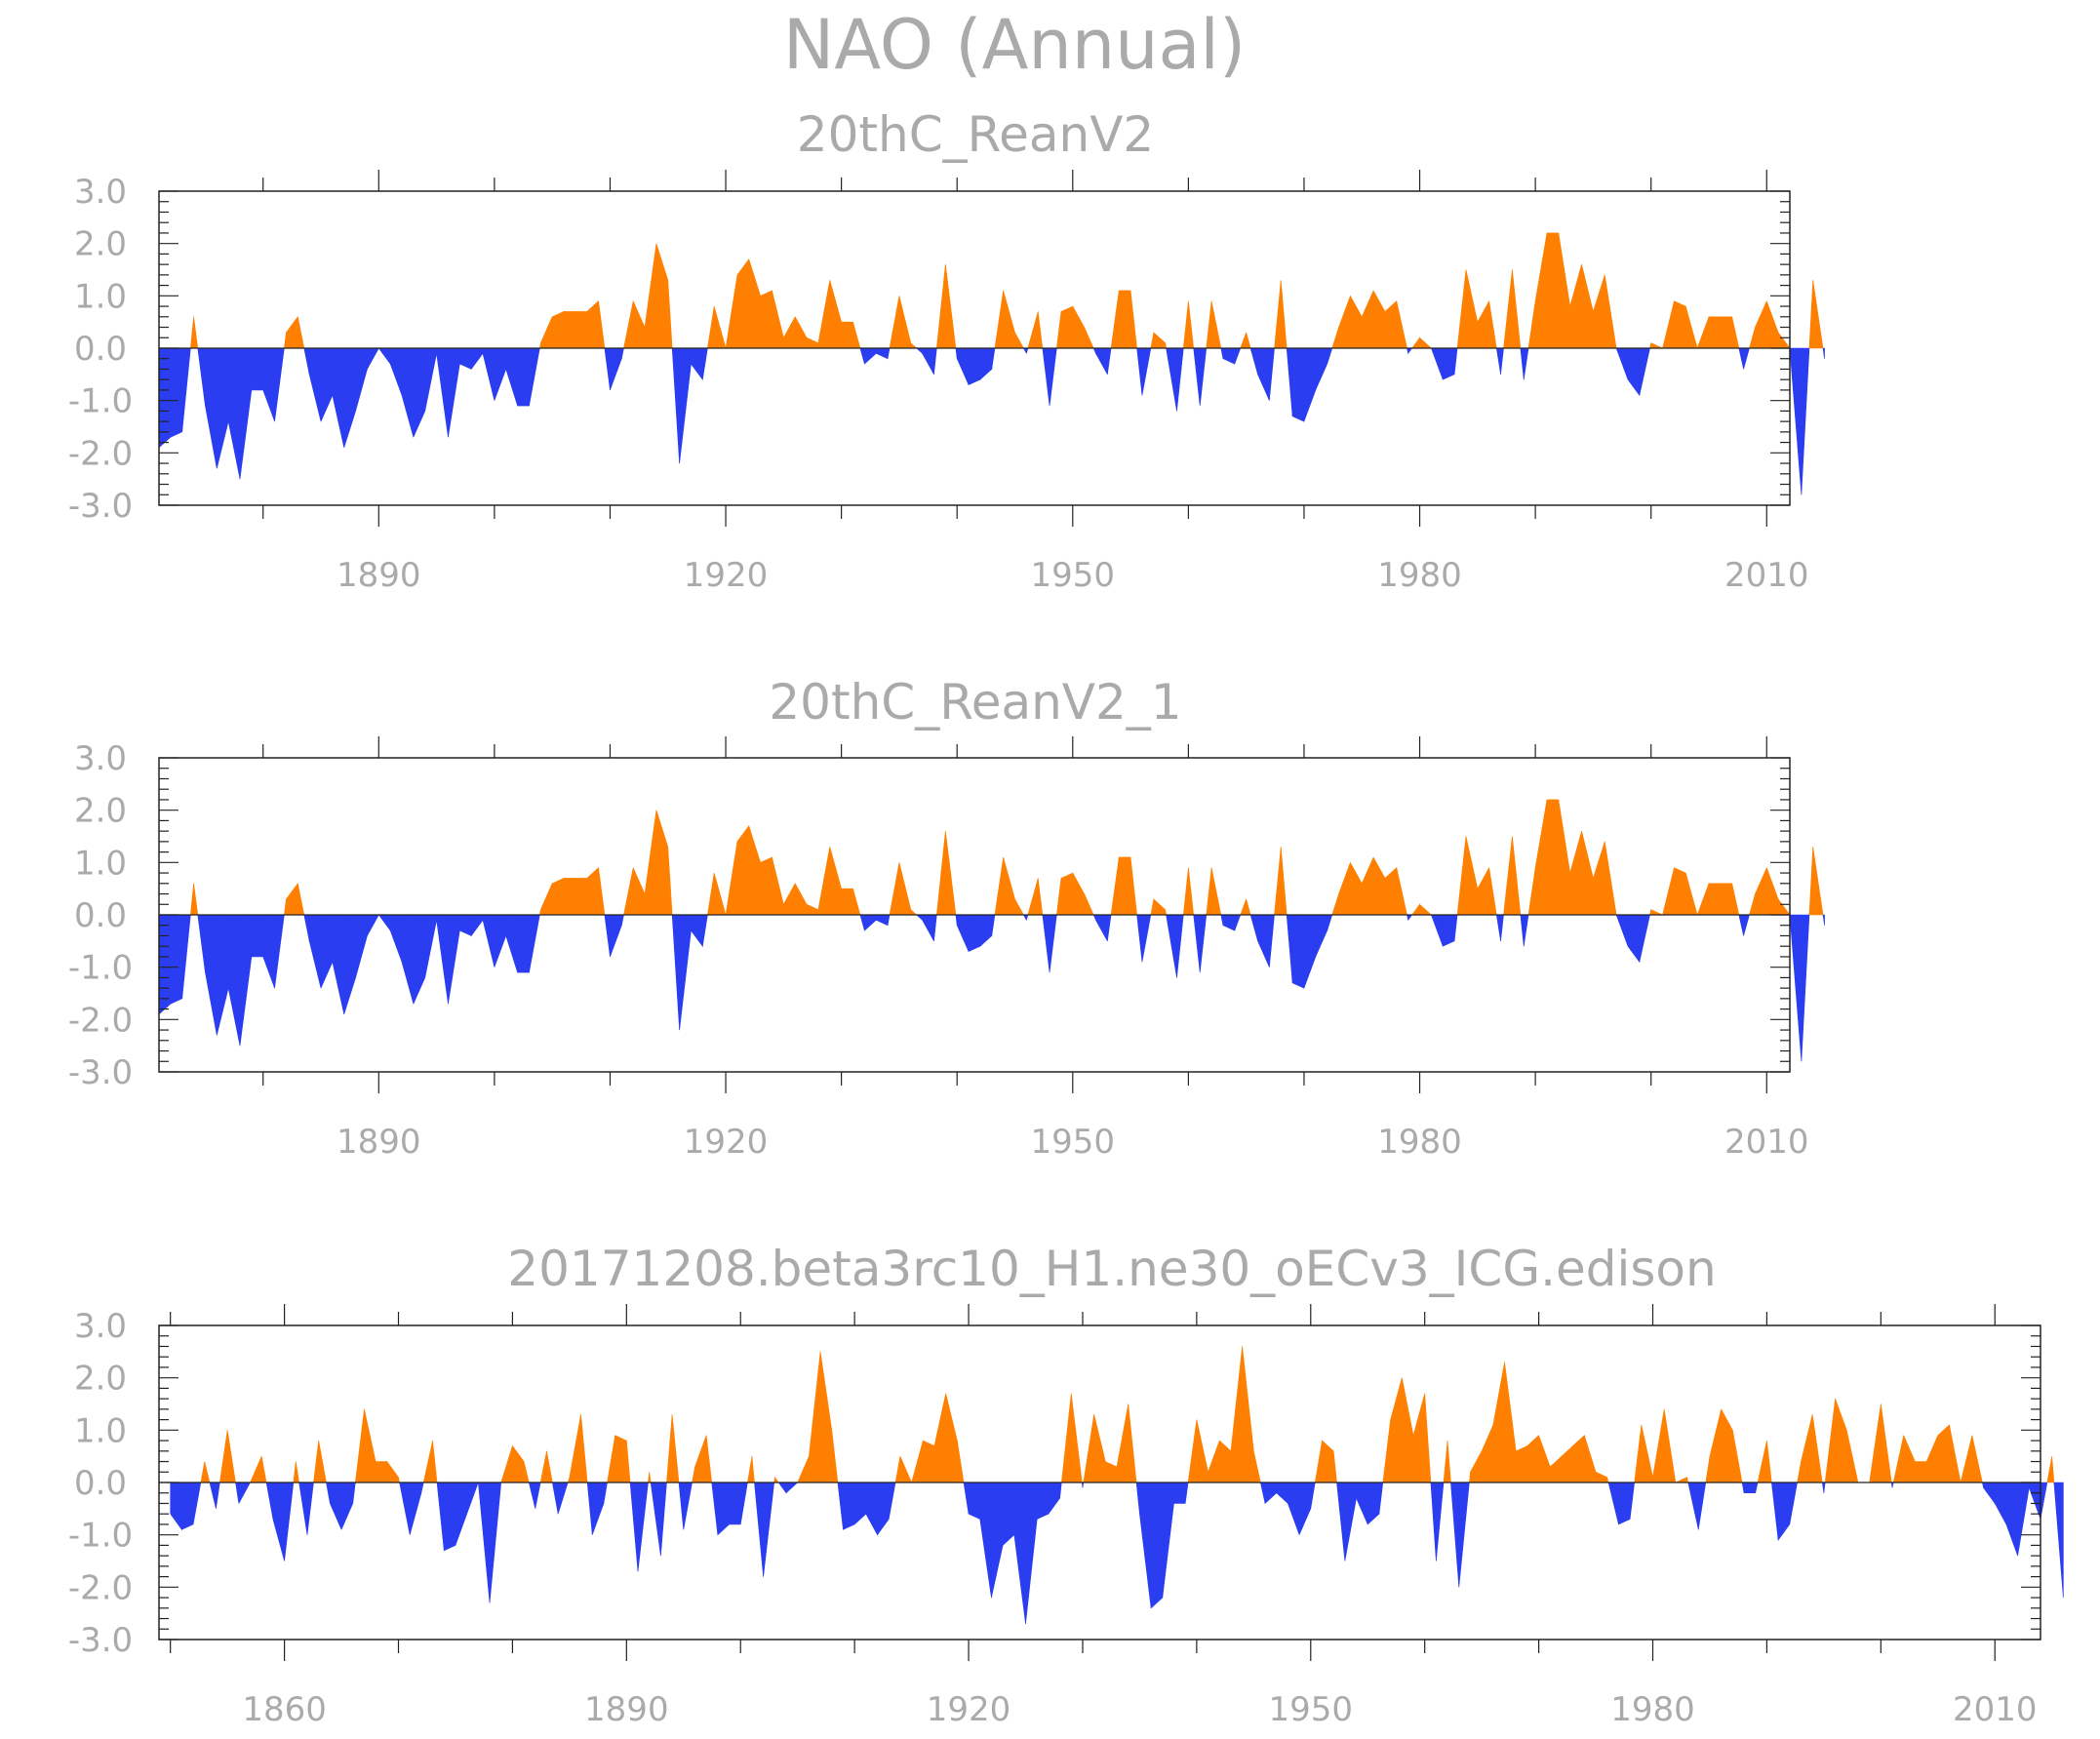  Describe the element at coordinates (100, 1536) in the screenshot. I see `y-tick-label: -1.0` at that location.